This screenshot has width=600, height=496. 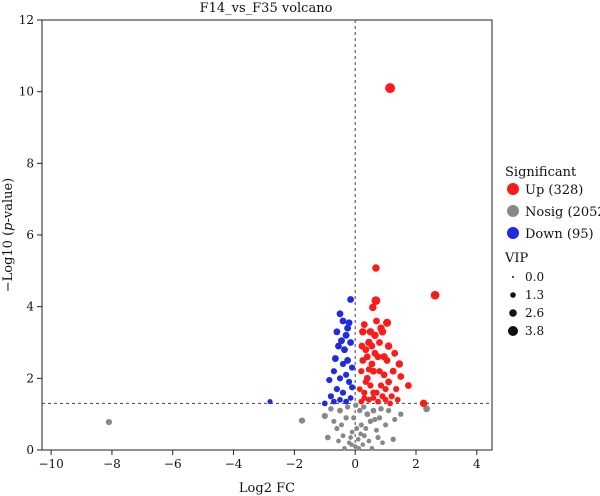 I want to click on y-tick-label-3: 6, so click(x=30, y=235).